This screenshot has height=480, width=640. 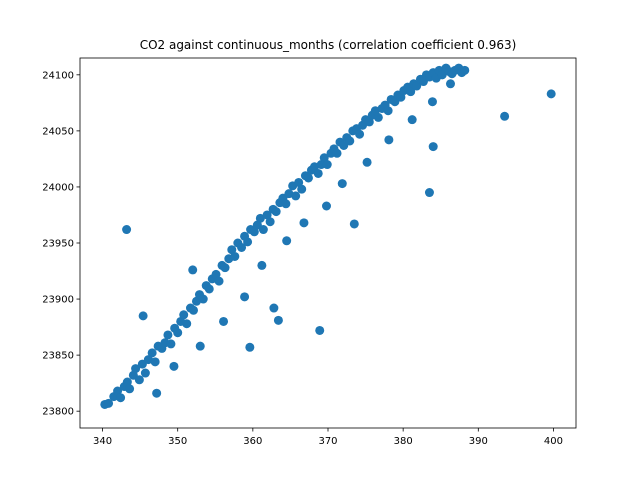 What do you see at coordinates (58, 131) in the screenshot?
I see `y-tick-label: 24050` at bounding box center [58, 131].